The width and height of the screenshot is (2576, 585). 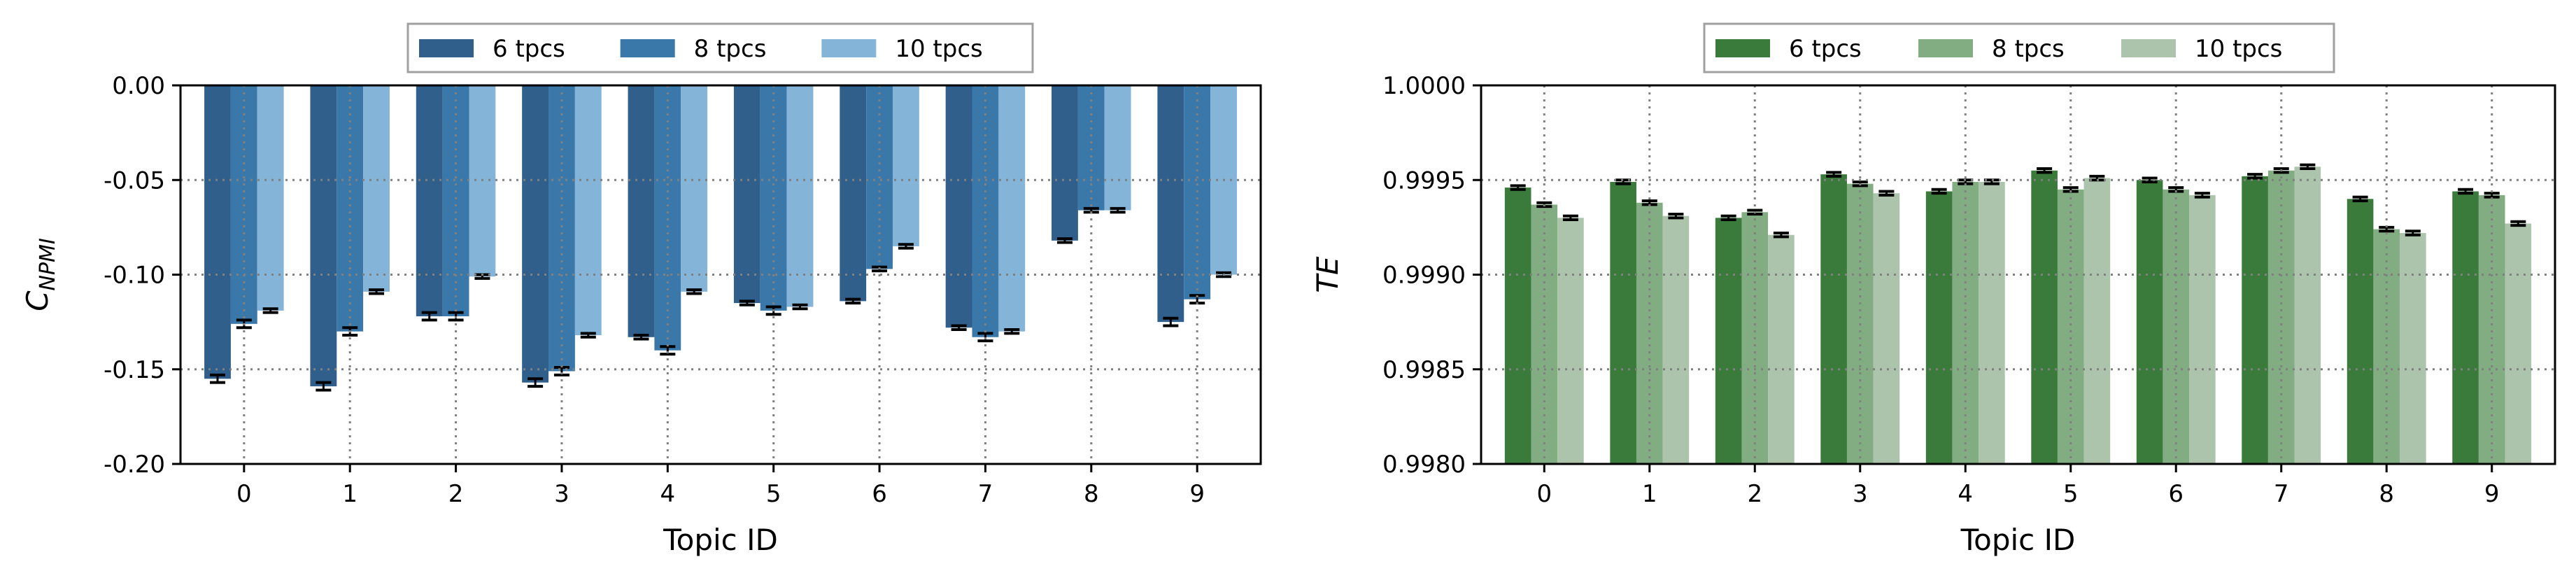 What do you see at coordinates (2492, 494) in the screenshot?
I see `x-tick-label: 9` at bounding box center [2492, 494].